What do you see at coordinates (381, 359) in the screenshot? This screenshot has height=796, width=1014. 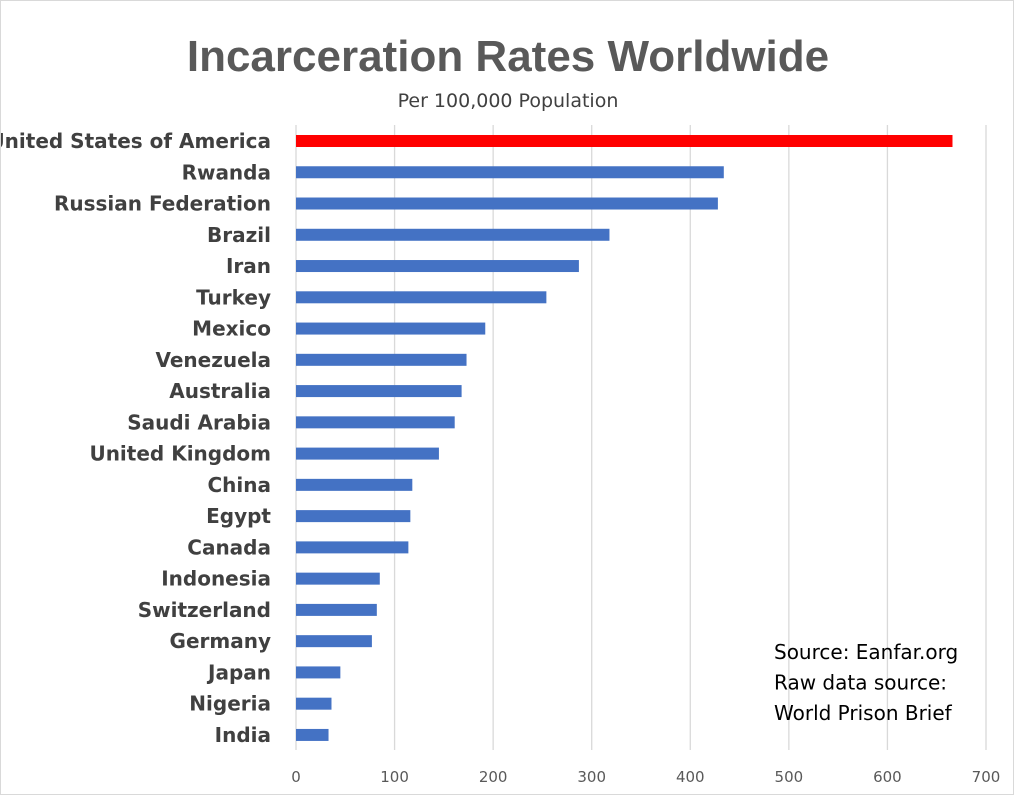 I see `bar-venezuela` at bounding box center [381, 359].